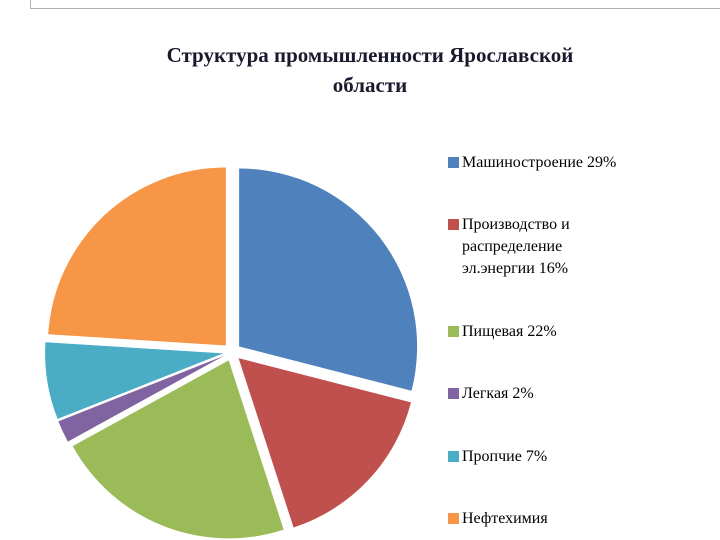  What do you see at coordinates (137, 256) in the screenshot?
I see `pie-slice-petrochem` at bounding box center [137, 256].